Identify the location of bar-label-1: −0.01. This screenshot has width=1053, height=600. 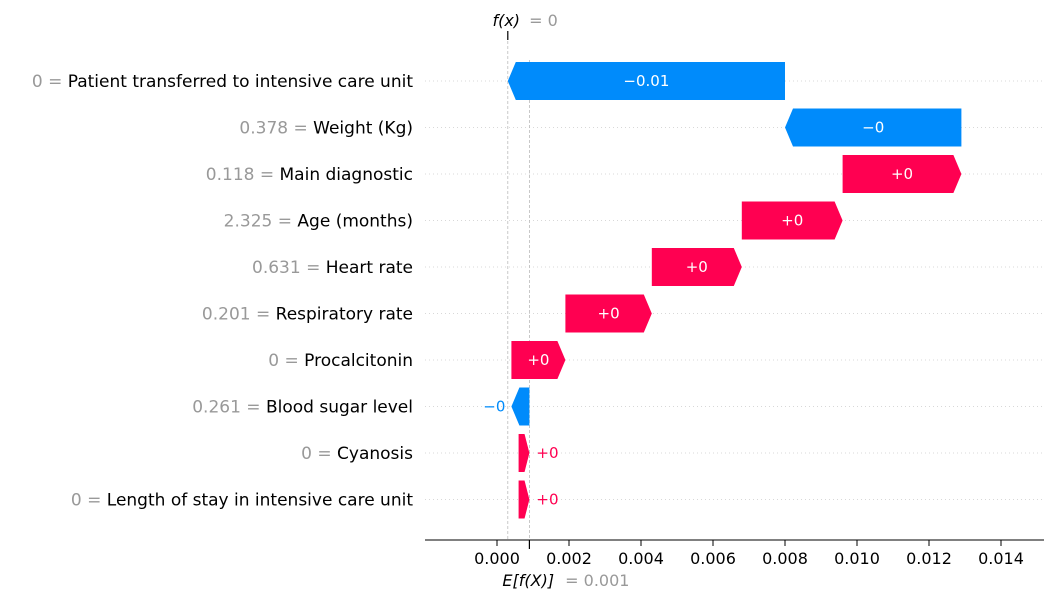
(646, 81).